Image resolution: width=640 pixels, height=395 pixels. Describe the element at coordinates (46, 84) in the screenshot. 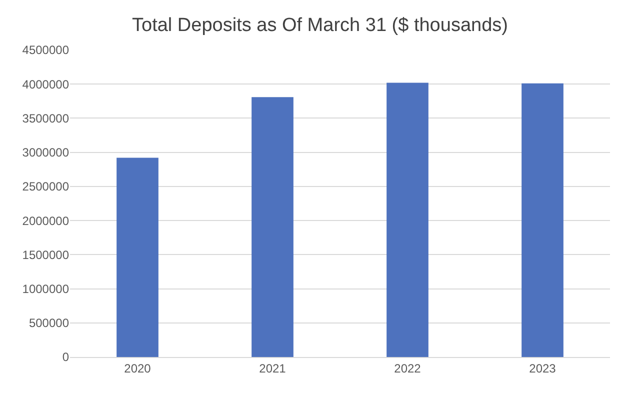

I see `y-tick-label: 4000000` at that location.